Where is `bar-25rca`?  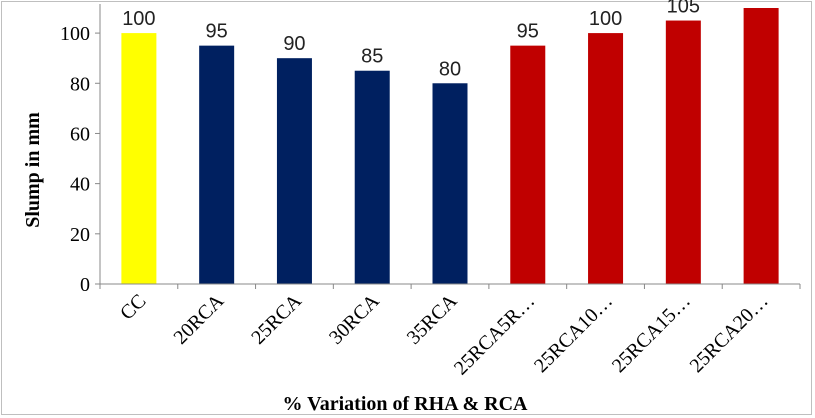
bar-25rca is located at coordinates (294, 171).